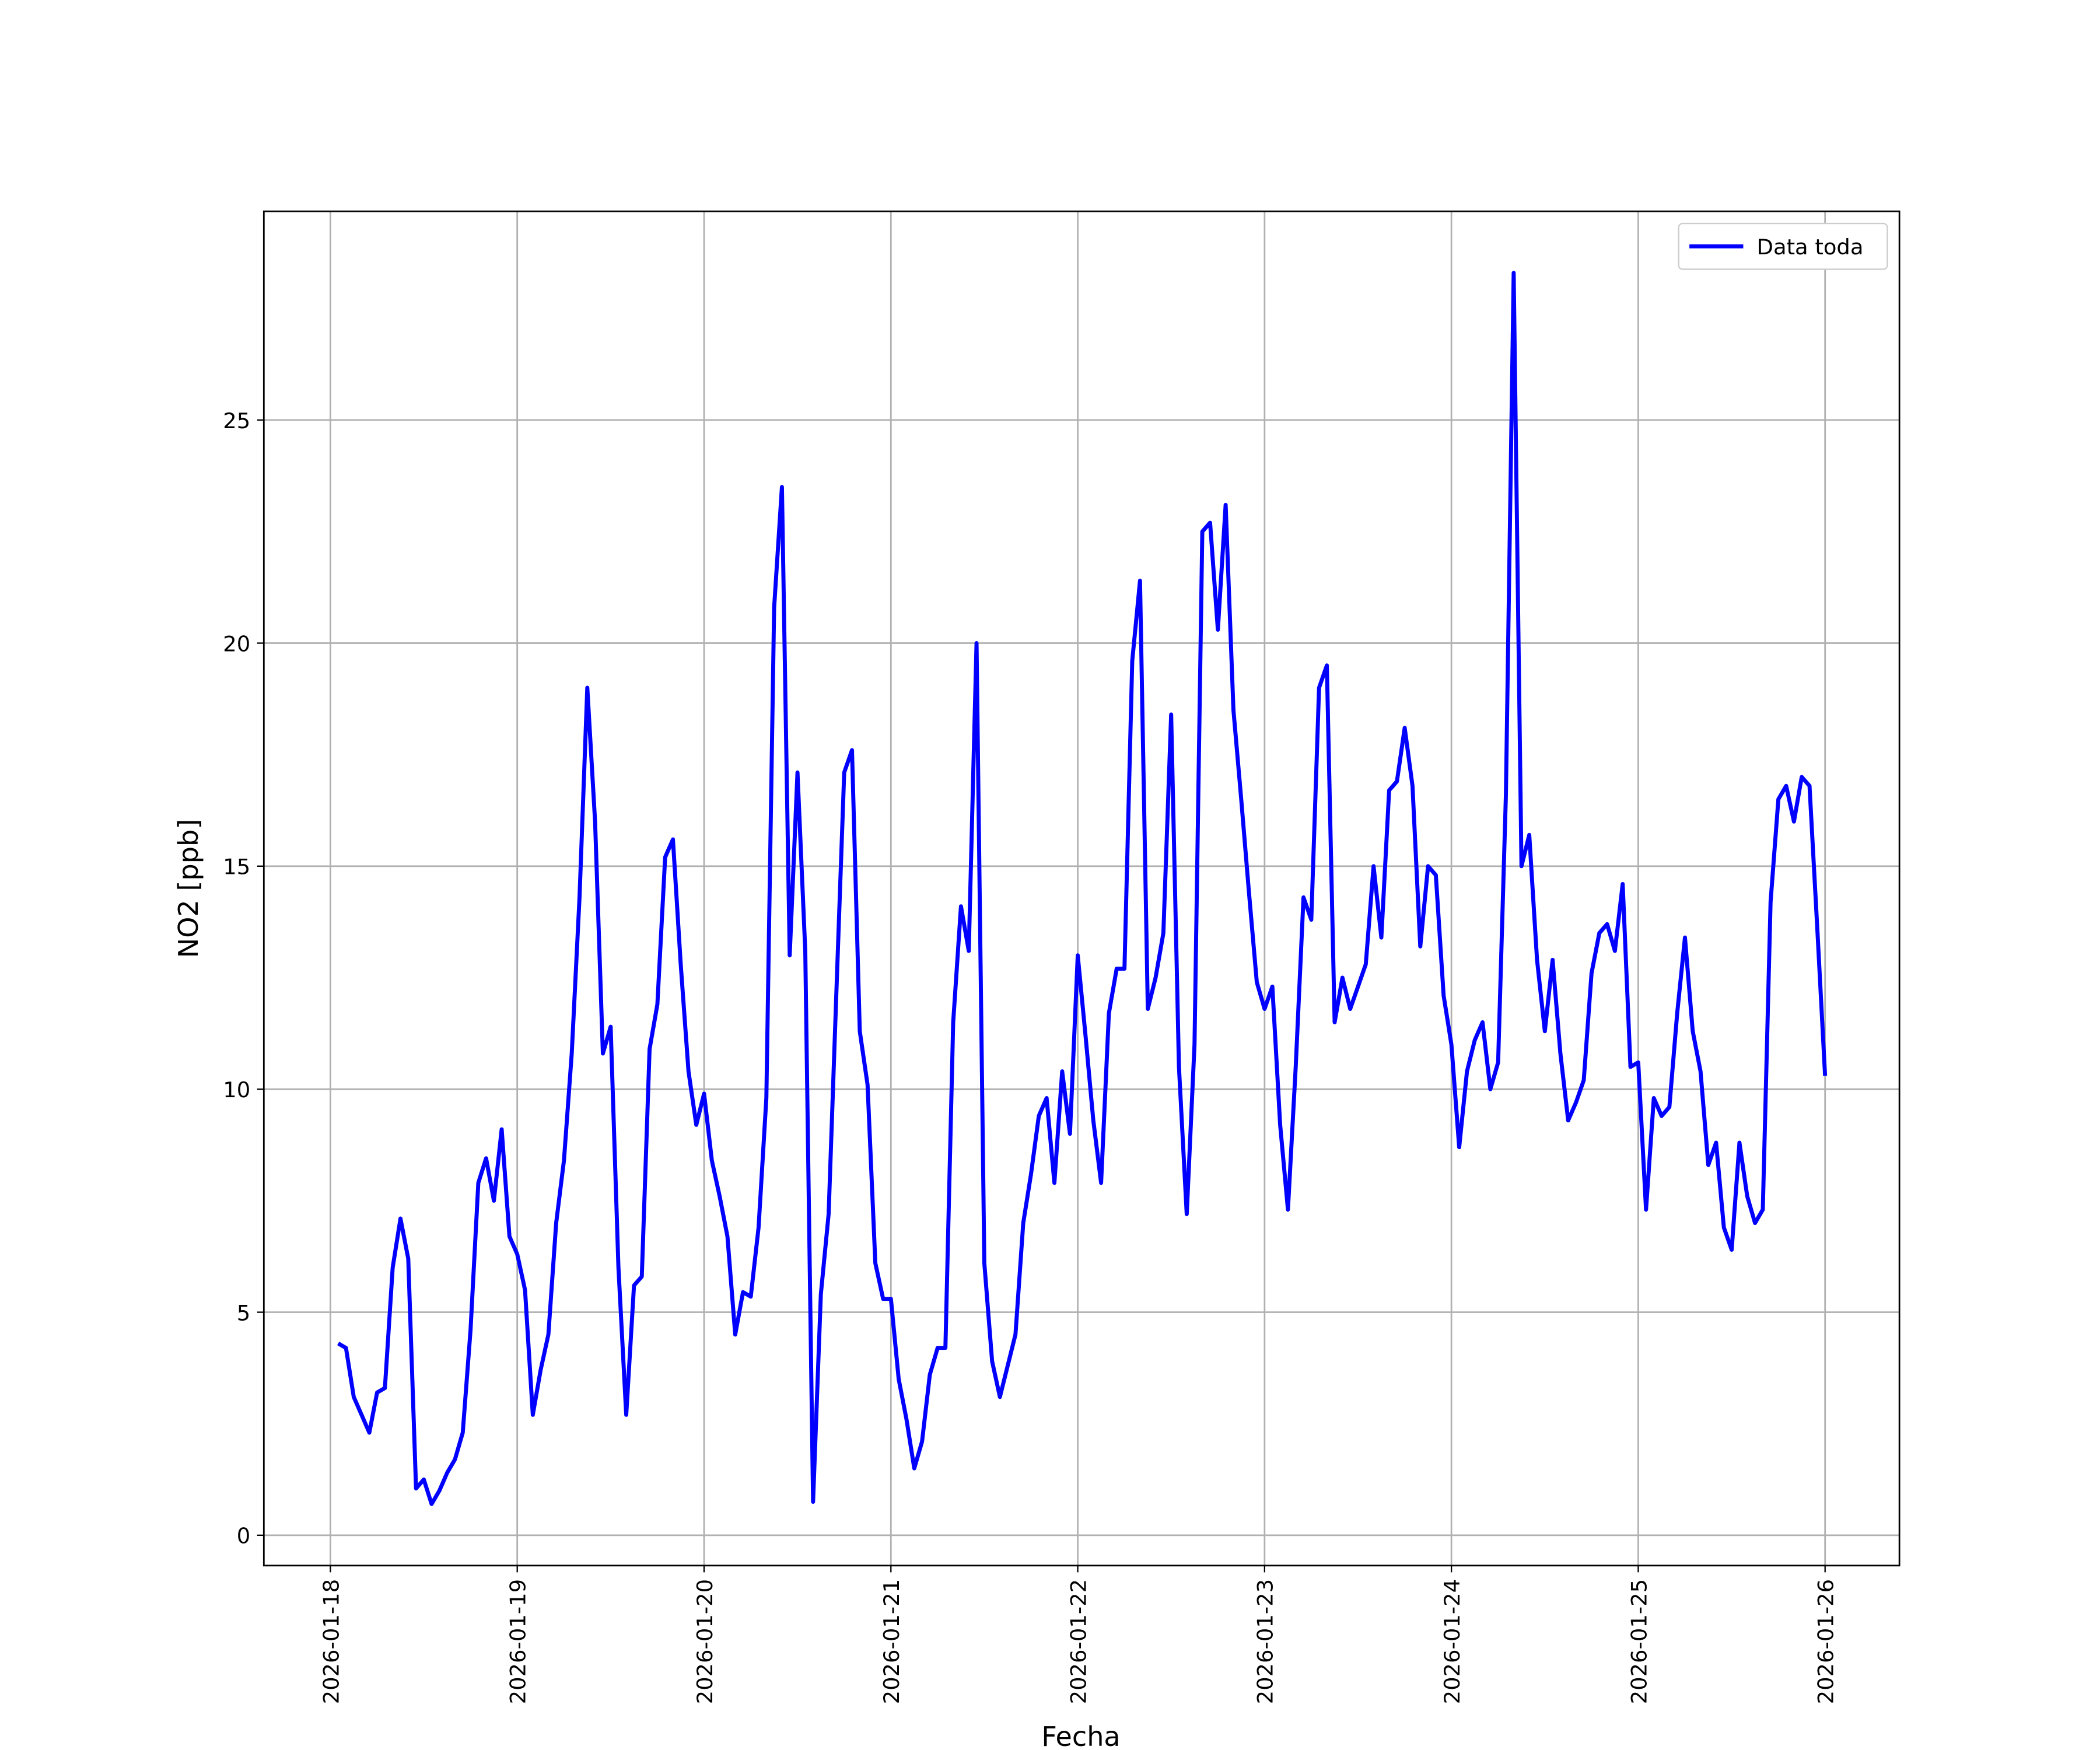 The width and height of the screenshot is (2100, 1750). What do you see at coordinates (1810, 247) in the screenshot?
I see `legend-label: Data toda` at bounding box center [1810, 247].